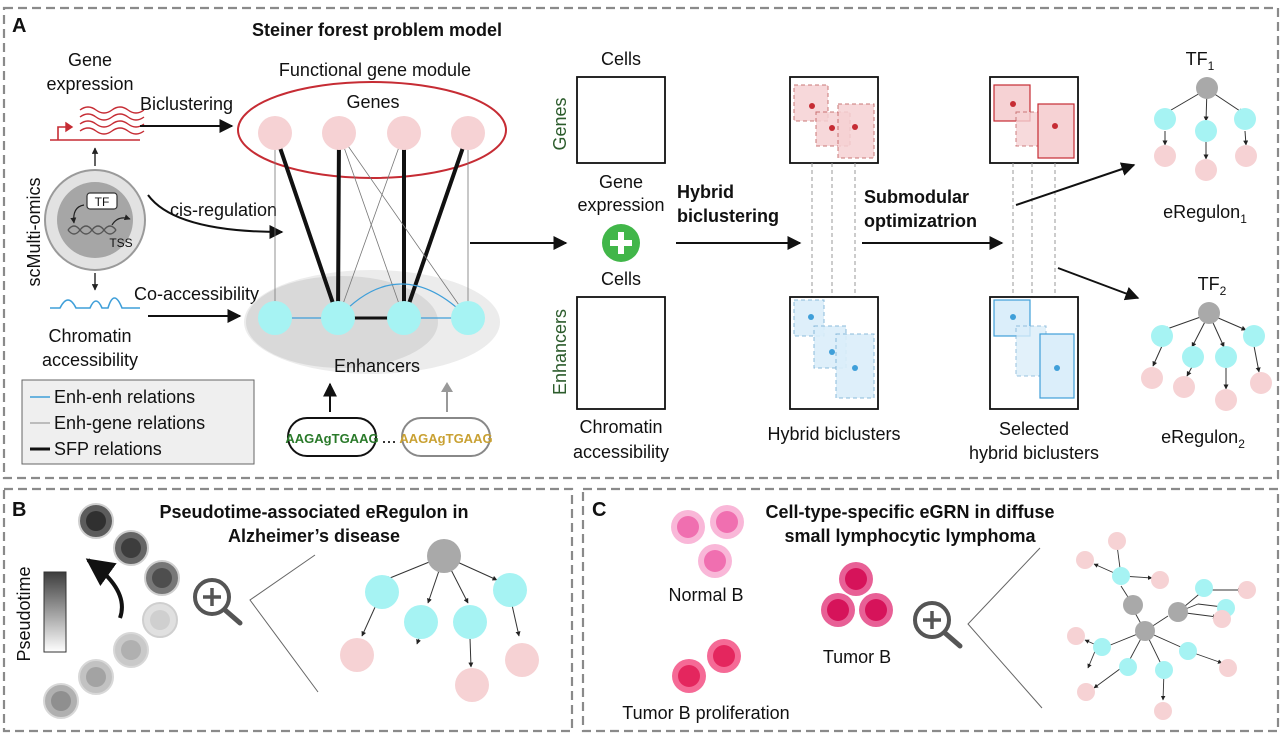 The image size is (1283, 735). I want to click on submodular-label-1: Submodular, so click(916, 197).